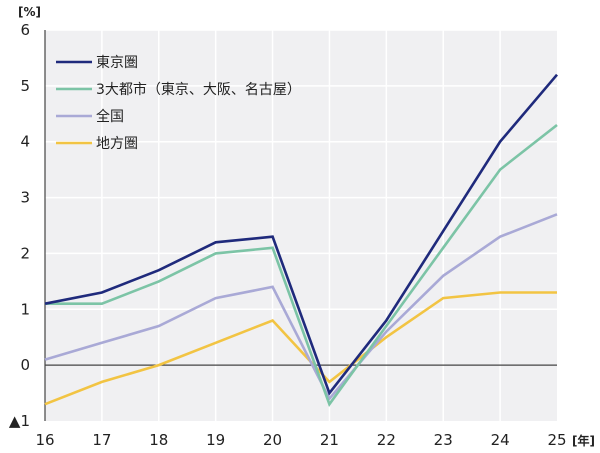 The height and width of the screenshot is (453, 600). Describe the element at coordinates (158, 440) in the screenshot. I see `x-tick-label: 18` at that location.